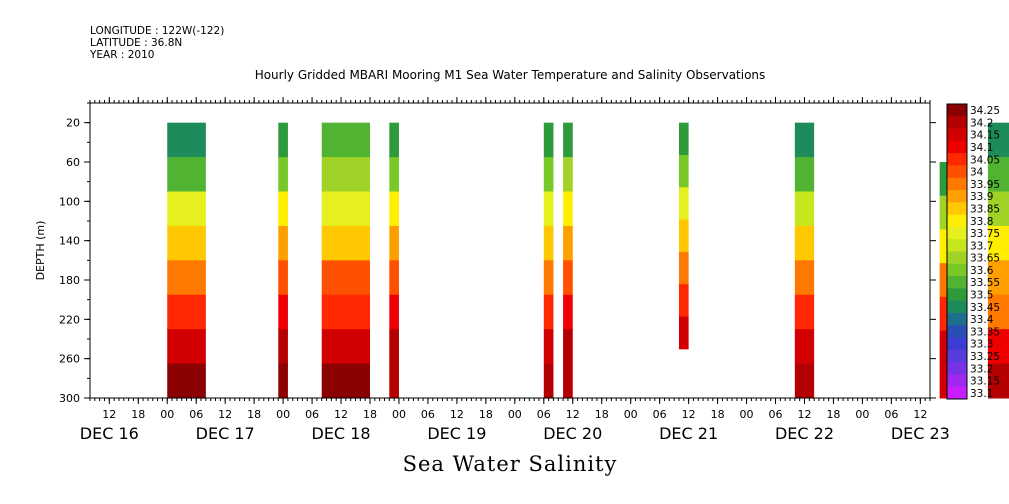  I want to click on colorbar-label: 34.25, so click(985, 111).